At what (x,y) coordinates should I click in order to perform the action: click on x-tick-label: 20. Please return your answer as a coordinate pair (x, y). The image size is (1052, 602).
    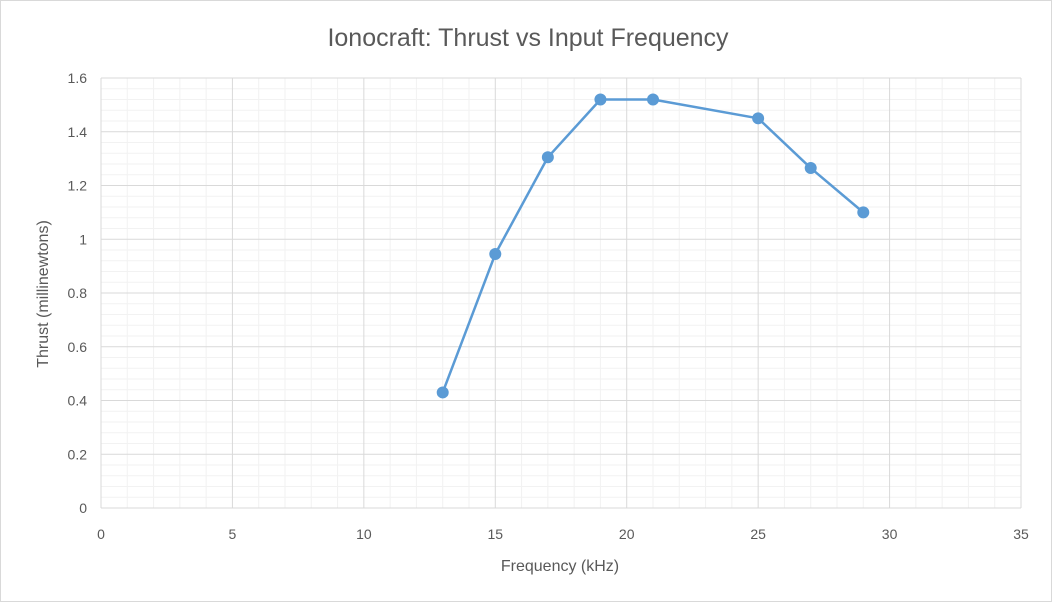
    Looking at the image, I should click on (627, 534).